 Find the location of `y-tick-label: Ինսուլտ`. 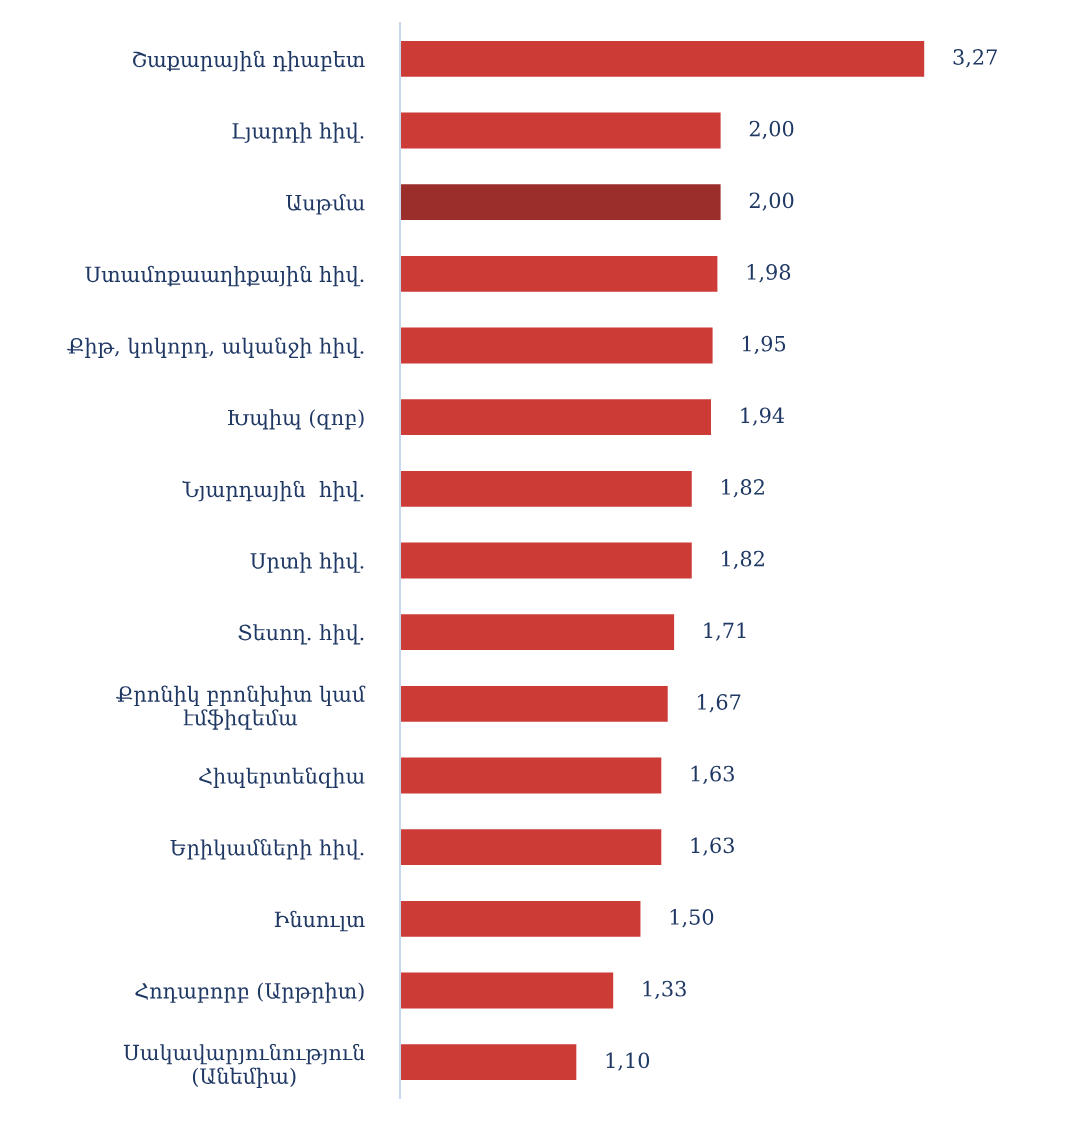

y-tick-label: Ինսուլտ is located at coordinates (319, 921).